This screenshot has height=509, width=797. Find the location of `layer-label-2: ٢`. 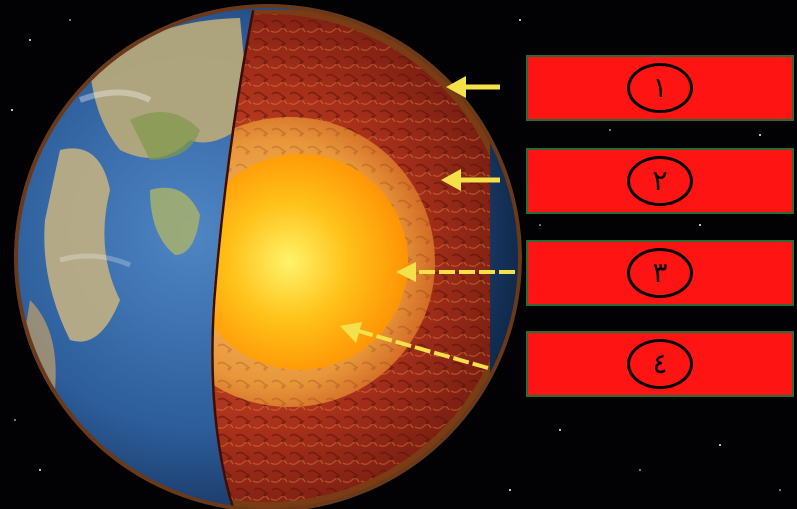

layer-label-2: ٢ is located at coordinates (660, 181).